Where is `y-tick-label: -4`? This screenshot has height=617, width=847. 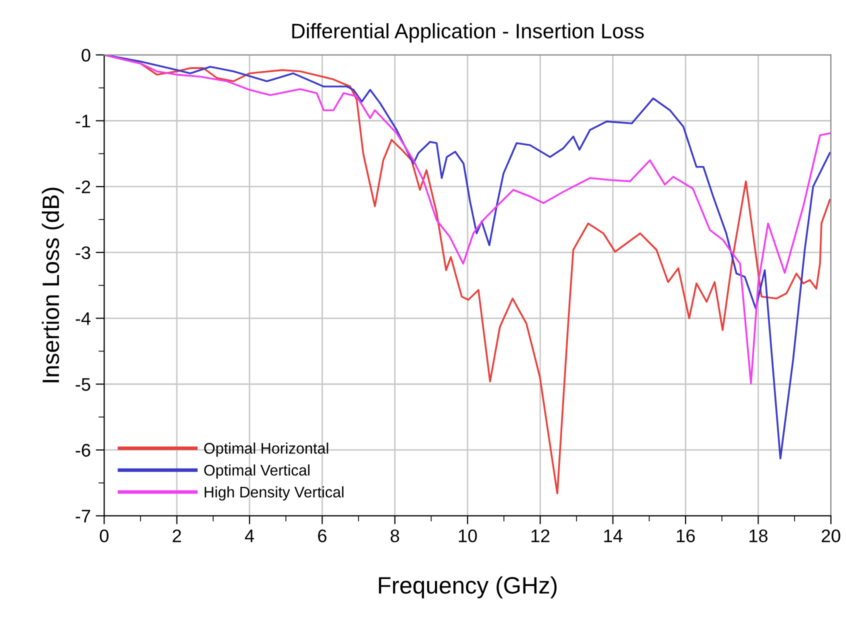
y-tick-label: -4 is located at coordinates (83, 318).